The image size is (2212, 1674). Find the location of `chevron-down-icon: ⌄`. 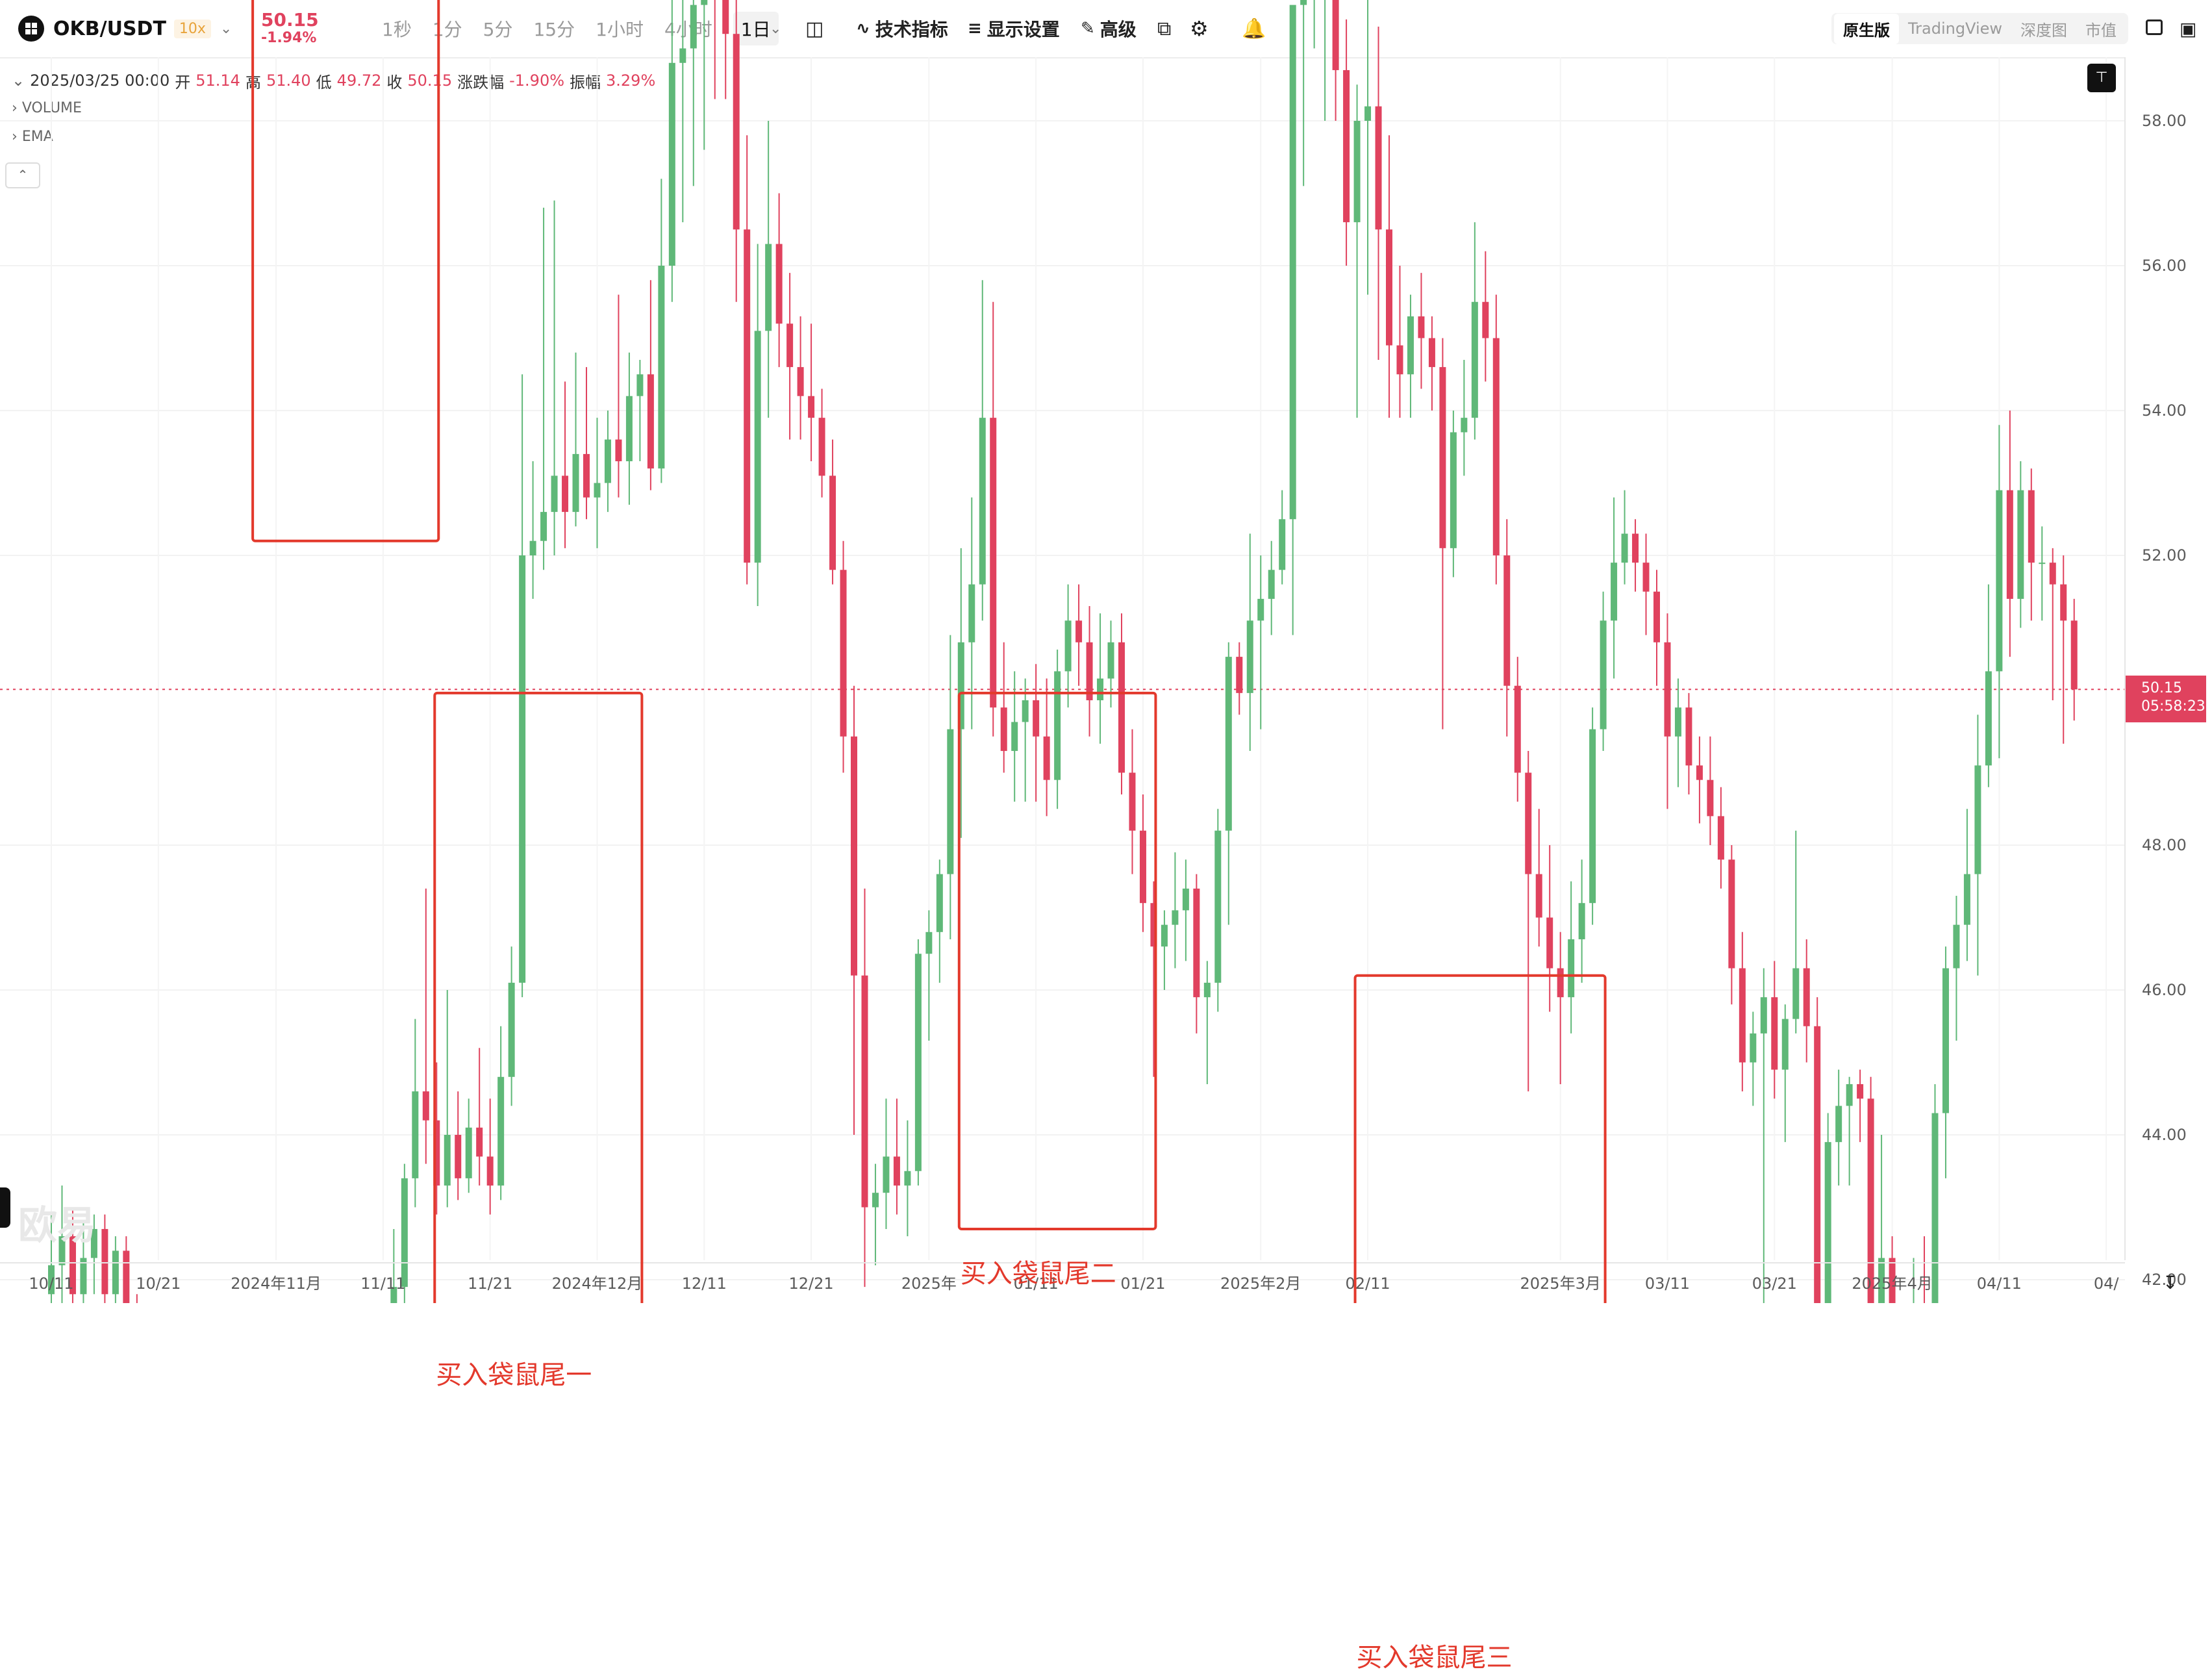

chevron-down-icon: ⌄ is located at coordinates (226, 29).